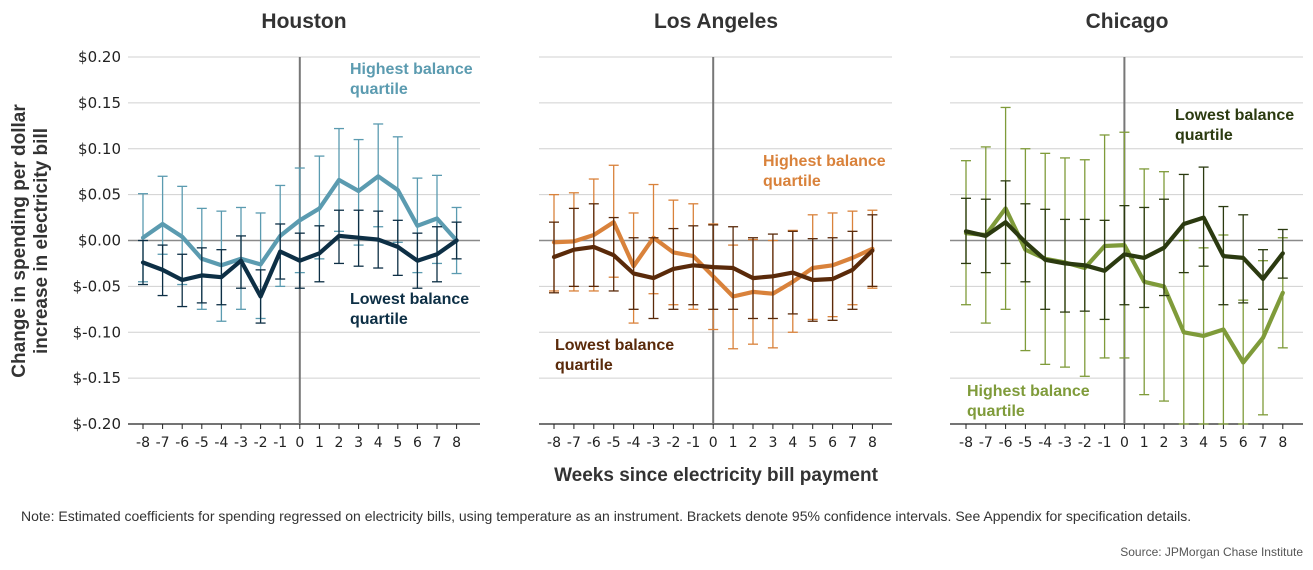  Describe the element at coordinates (614, 355) in the screenshot. I see `annotation-la-low: Lowest balance quartile` at that location.